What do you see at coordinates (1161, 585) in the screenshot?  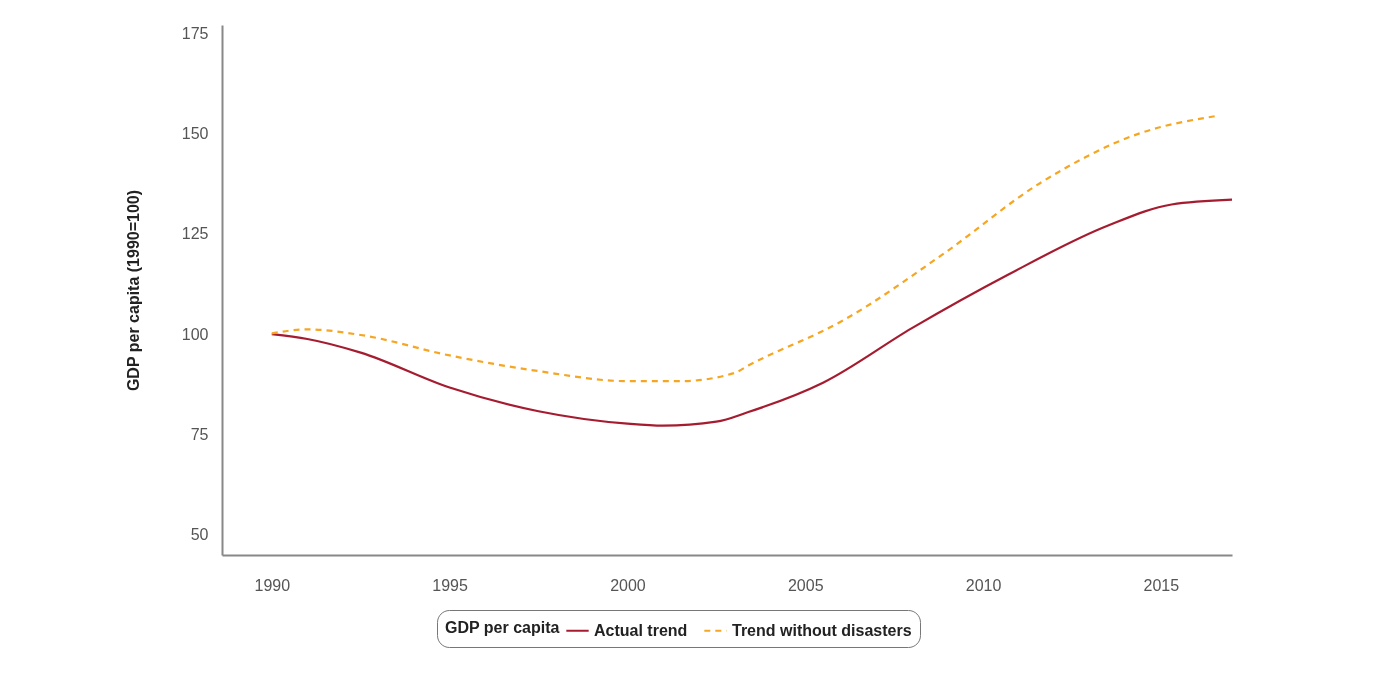 I see `x-tick-label: 2015` at bounding box center [1161, 585].